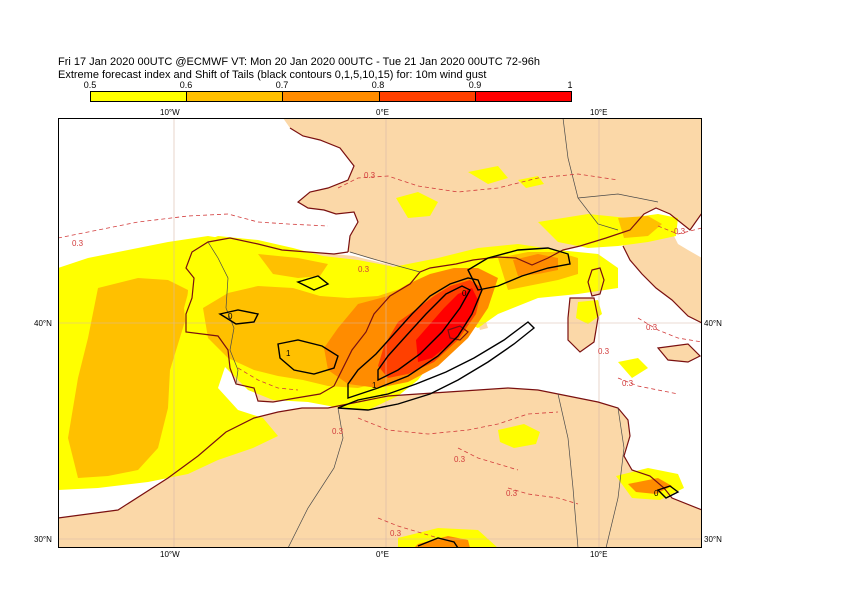  I want to click on efi-area-atlantic-core, so click(128, 378).